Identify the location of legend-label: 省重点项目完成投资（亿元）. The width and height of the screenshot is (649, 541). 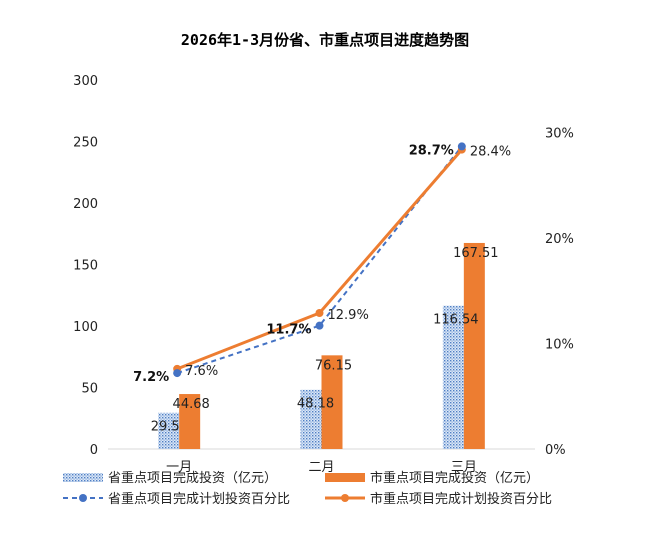
(192, 478).